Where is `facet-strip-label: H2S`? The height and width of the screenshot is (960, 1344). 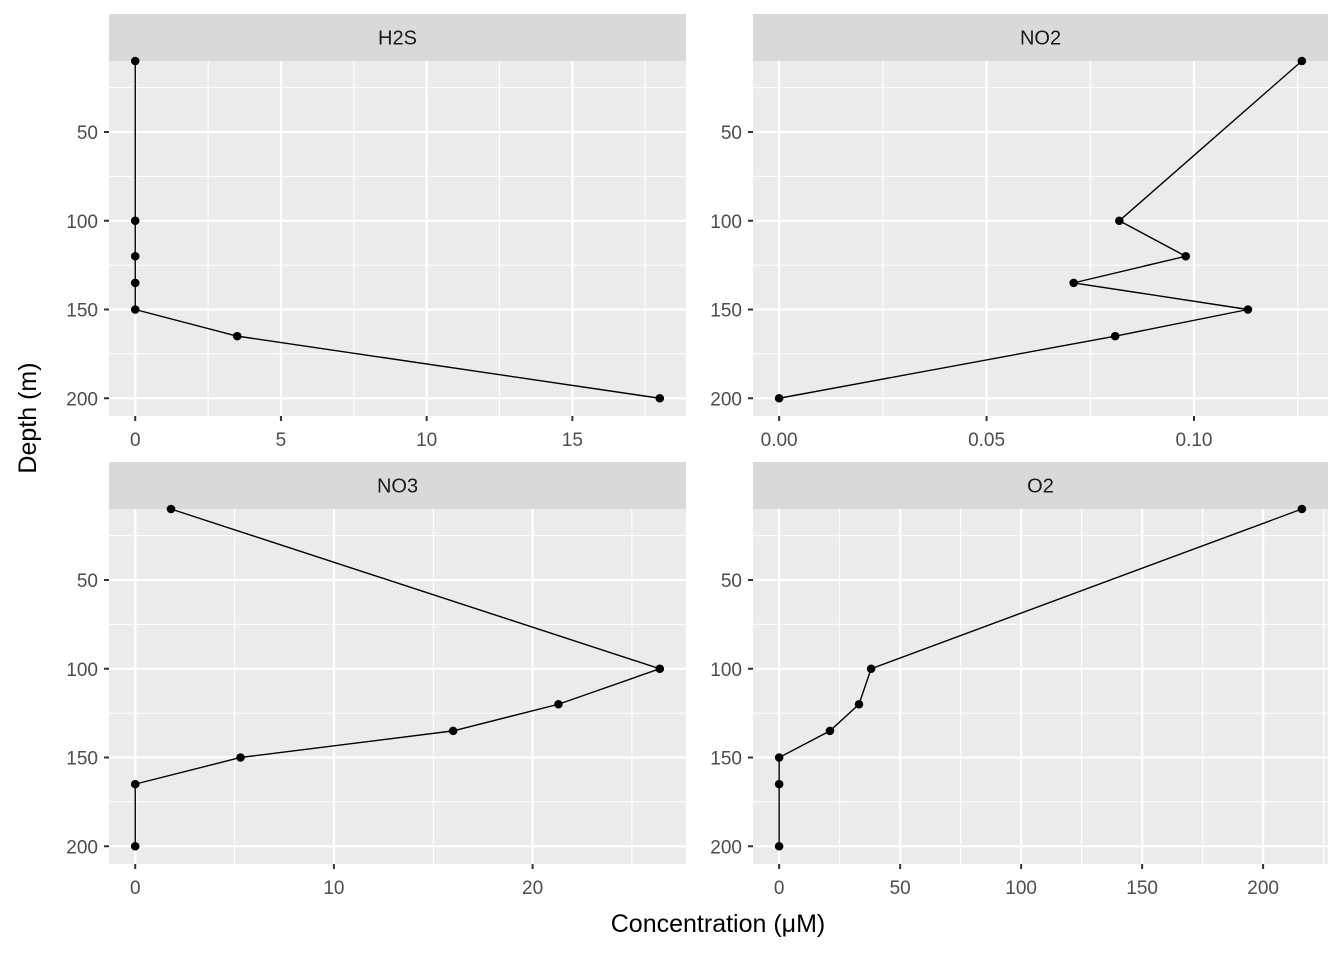
facet-strip-label: H2S is located at coordinates (397, 39).